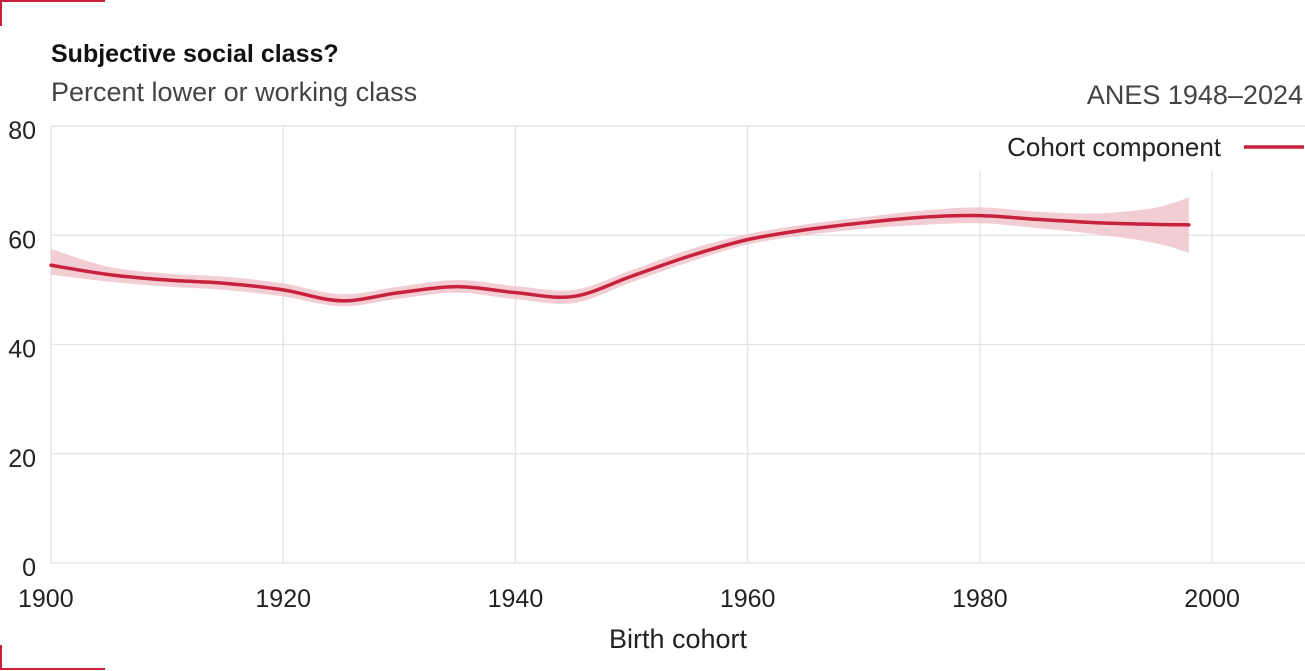  What do you see at coordinates (195, 54) in the screenshot?
I see `chart-title: Subjective social class?` at bounding box center [195, 54].